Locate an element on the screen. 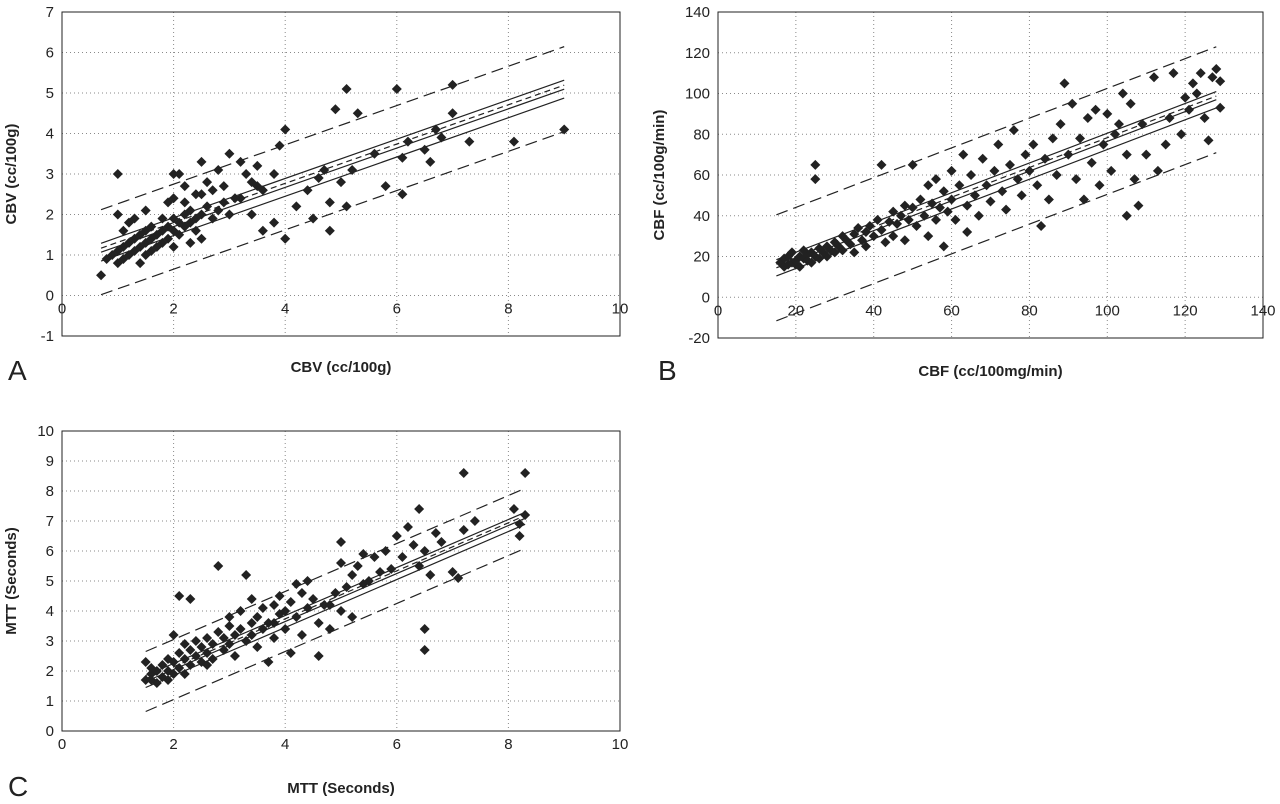  prediction-upper is located at coordinates (335, 570).